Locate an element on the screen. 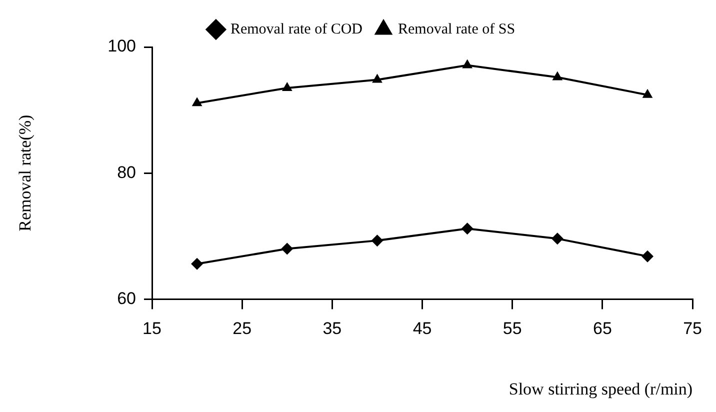 This screenshot has width=716, height=412. legend-label: Removal rate of SS is located at coordinates (457, 29).